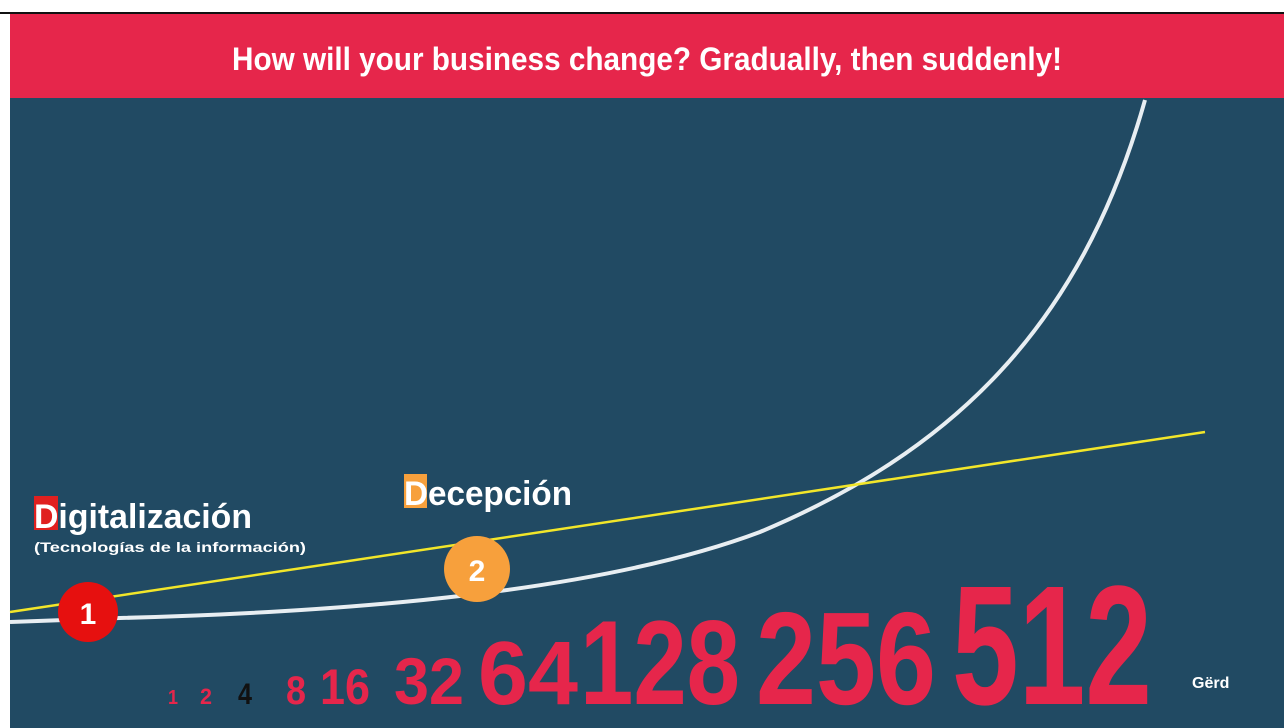 The width and height of the screenshot is (1284, 728). I want to click on sequence-number: 1, so click(173, 698).